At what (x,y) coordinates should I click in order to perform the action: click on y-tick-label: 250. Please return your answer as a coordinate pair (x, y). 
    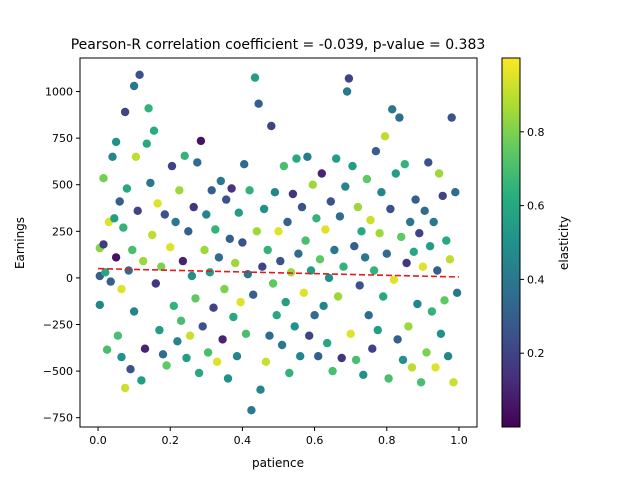
    Looking at the image, I should click on (62, 231).